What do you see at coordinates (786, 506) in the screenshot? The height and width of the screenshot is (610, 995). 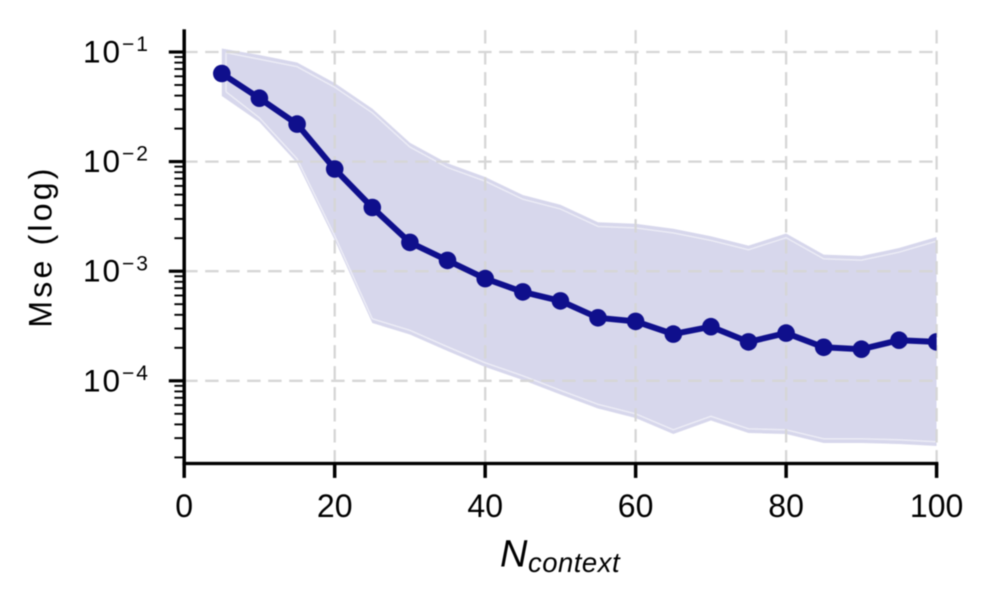 I see `svg-text: 80` at bounding box center [786, 506].